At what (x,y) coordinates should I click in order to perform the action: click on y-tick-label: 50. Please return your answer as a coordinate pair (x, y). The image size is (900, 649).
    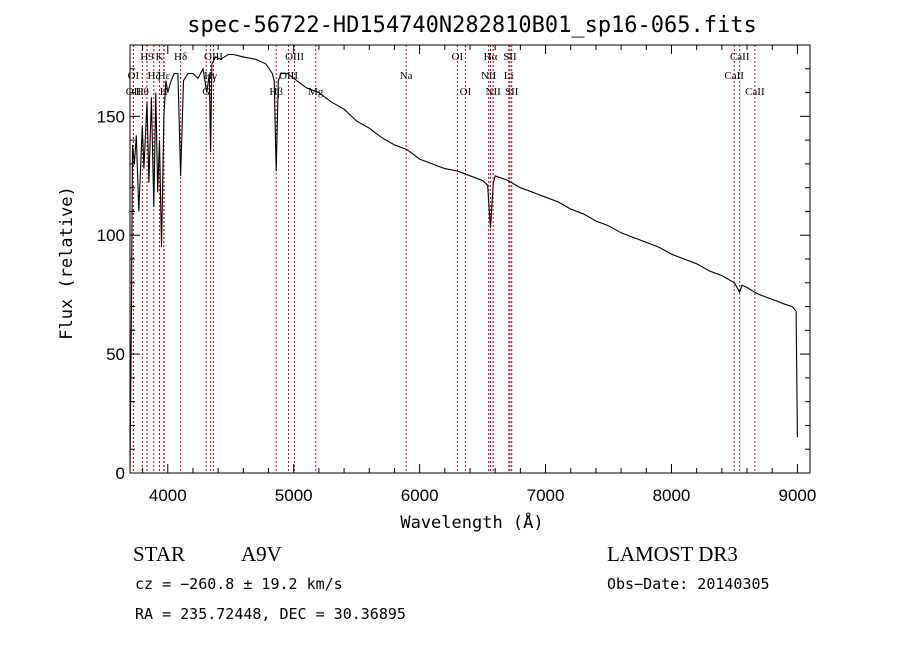
    Looking at the image, I should click on (115, 354).